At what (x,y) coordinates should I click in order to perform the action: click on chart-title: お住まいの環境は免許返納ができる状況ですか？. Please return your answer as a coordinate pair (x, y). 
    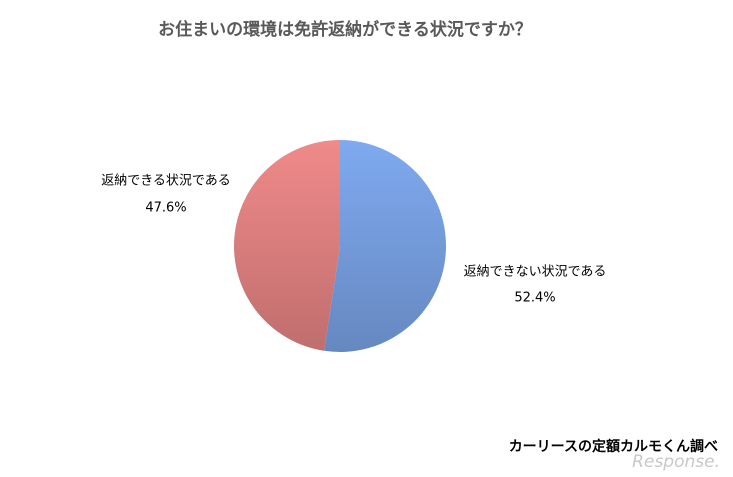
    Looking at the image, I should click on (345, 29).